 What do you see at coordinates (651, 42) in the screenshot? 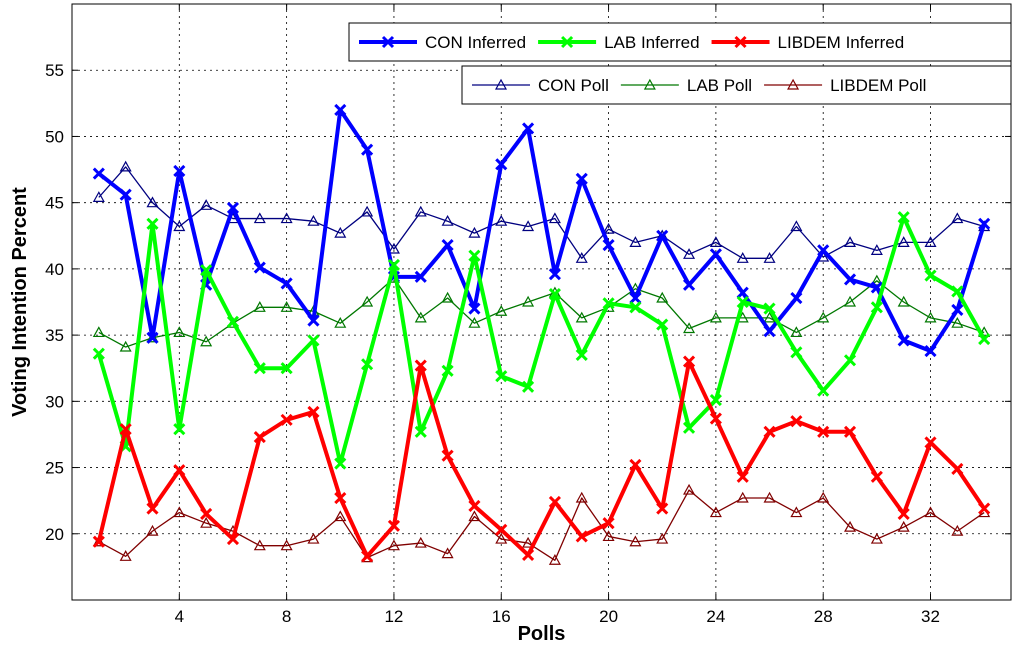
I see `legend-label: LAB Inferred` at bounding box center [651, 42].